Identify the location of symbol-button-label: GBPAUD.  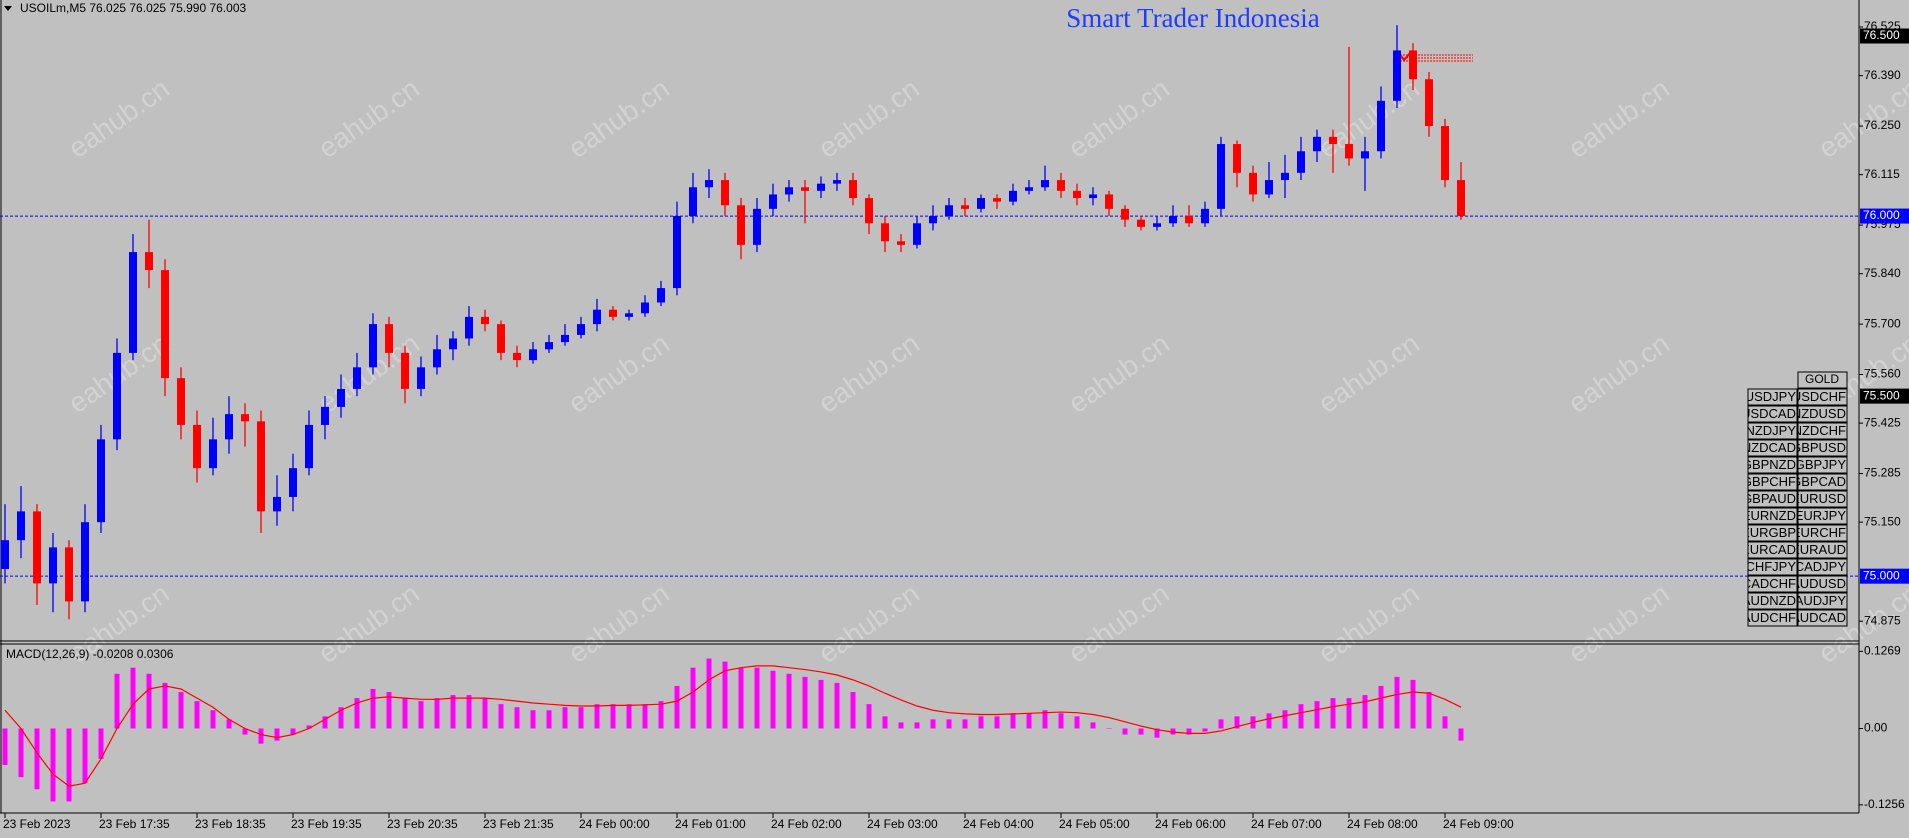
(1769, 498).